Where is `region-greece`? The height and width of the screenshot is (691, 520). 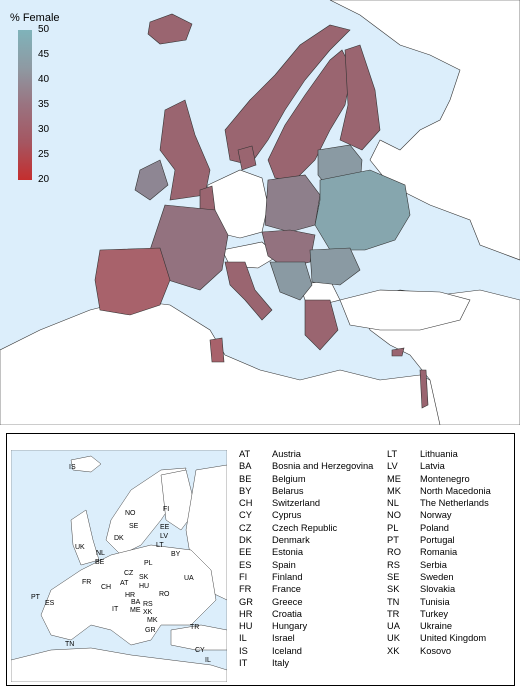
region-greece is located at coordinates (321, 325).